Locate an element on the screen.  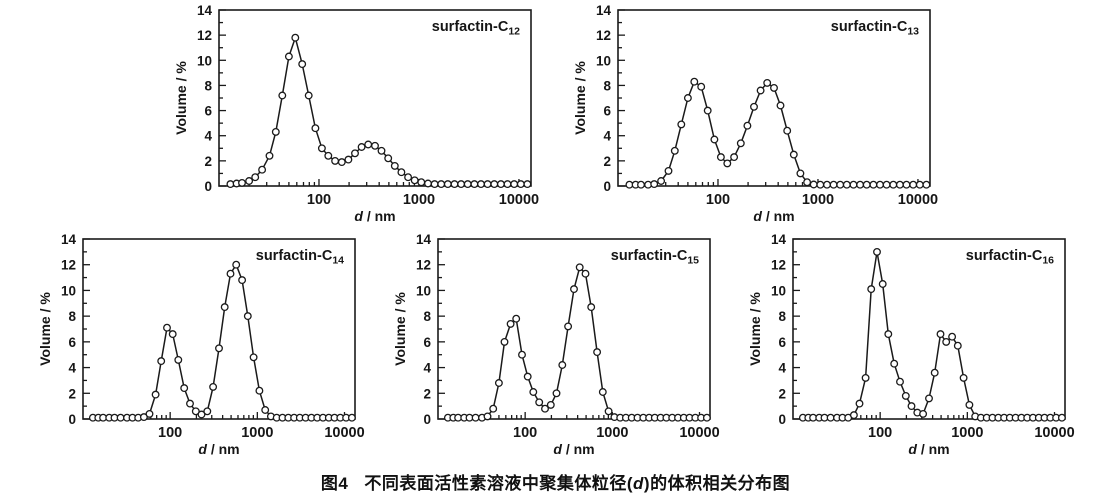
y-tick-label: 8 is located at coordinates (427, 316).